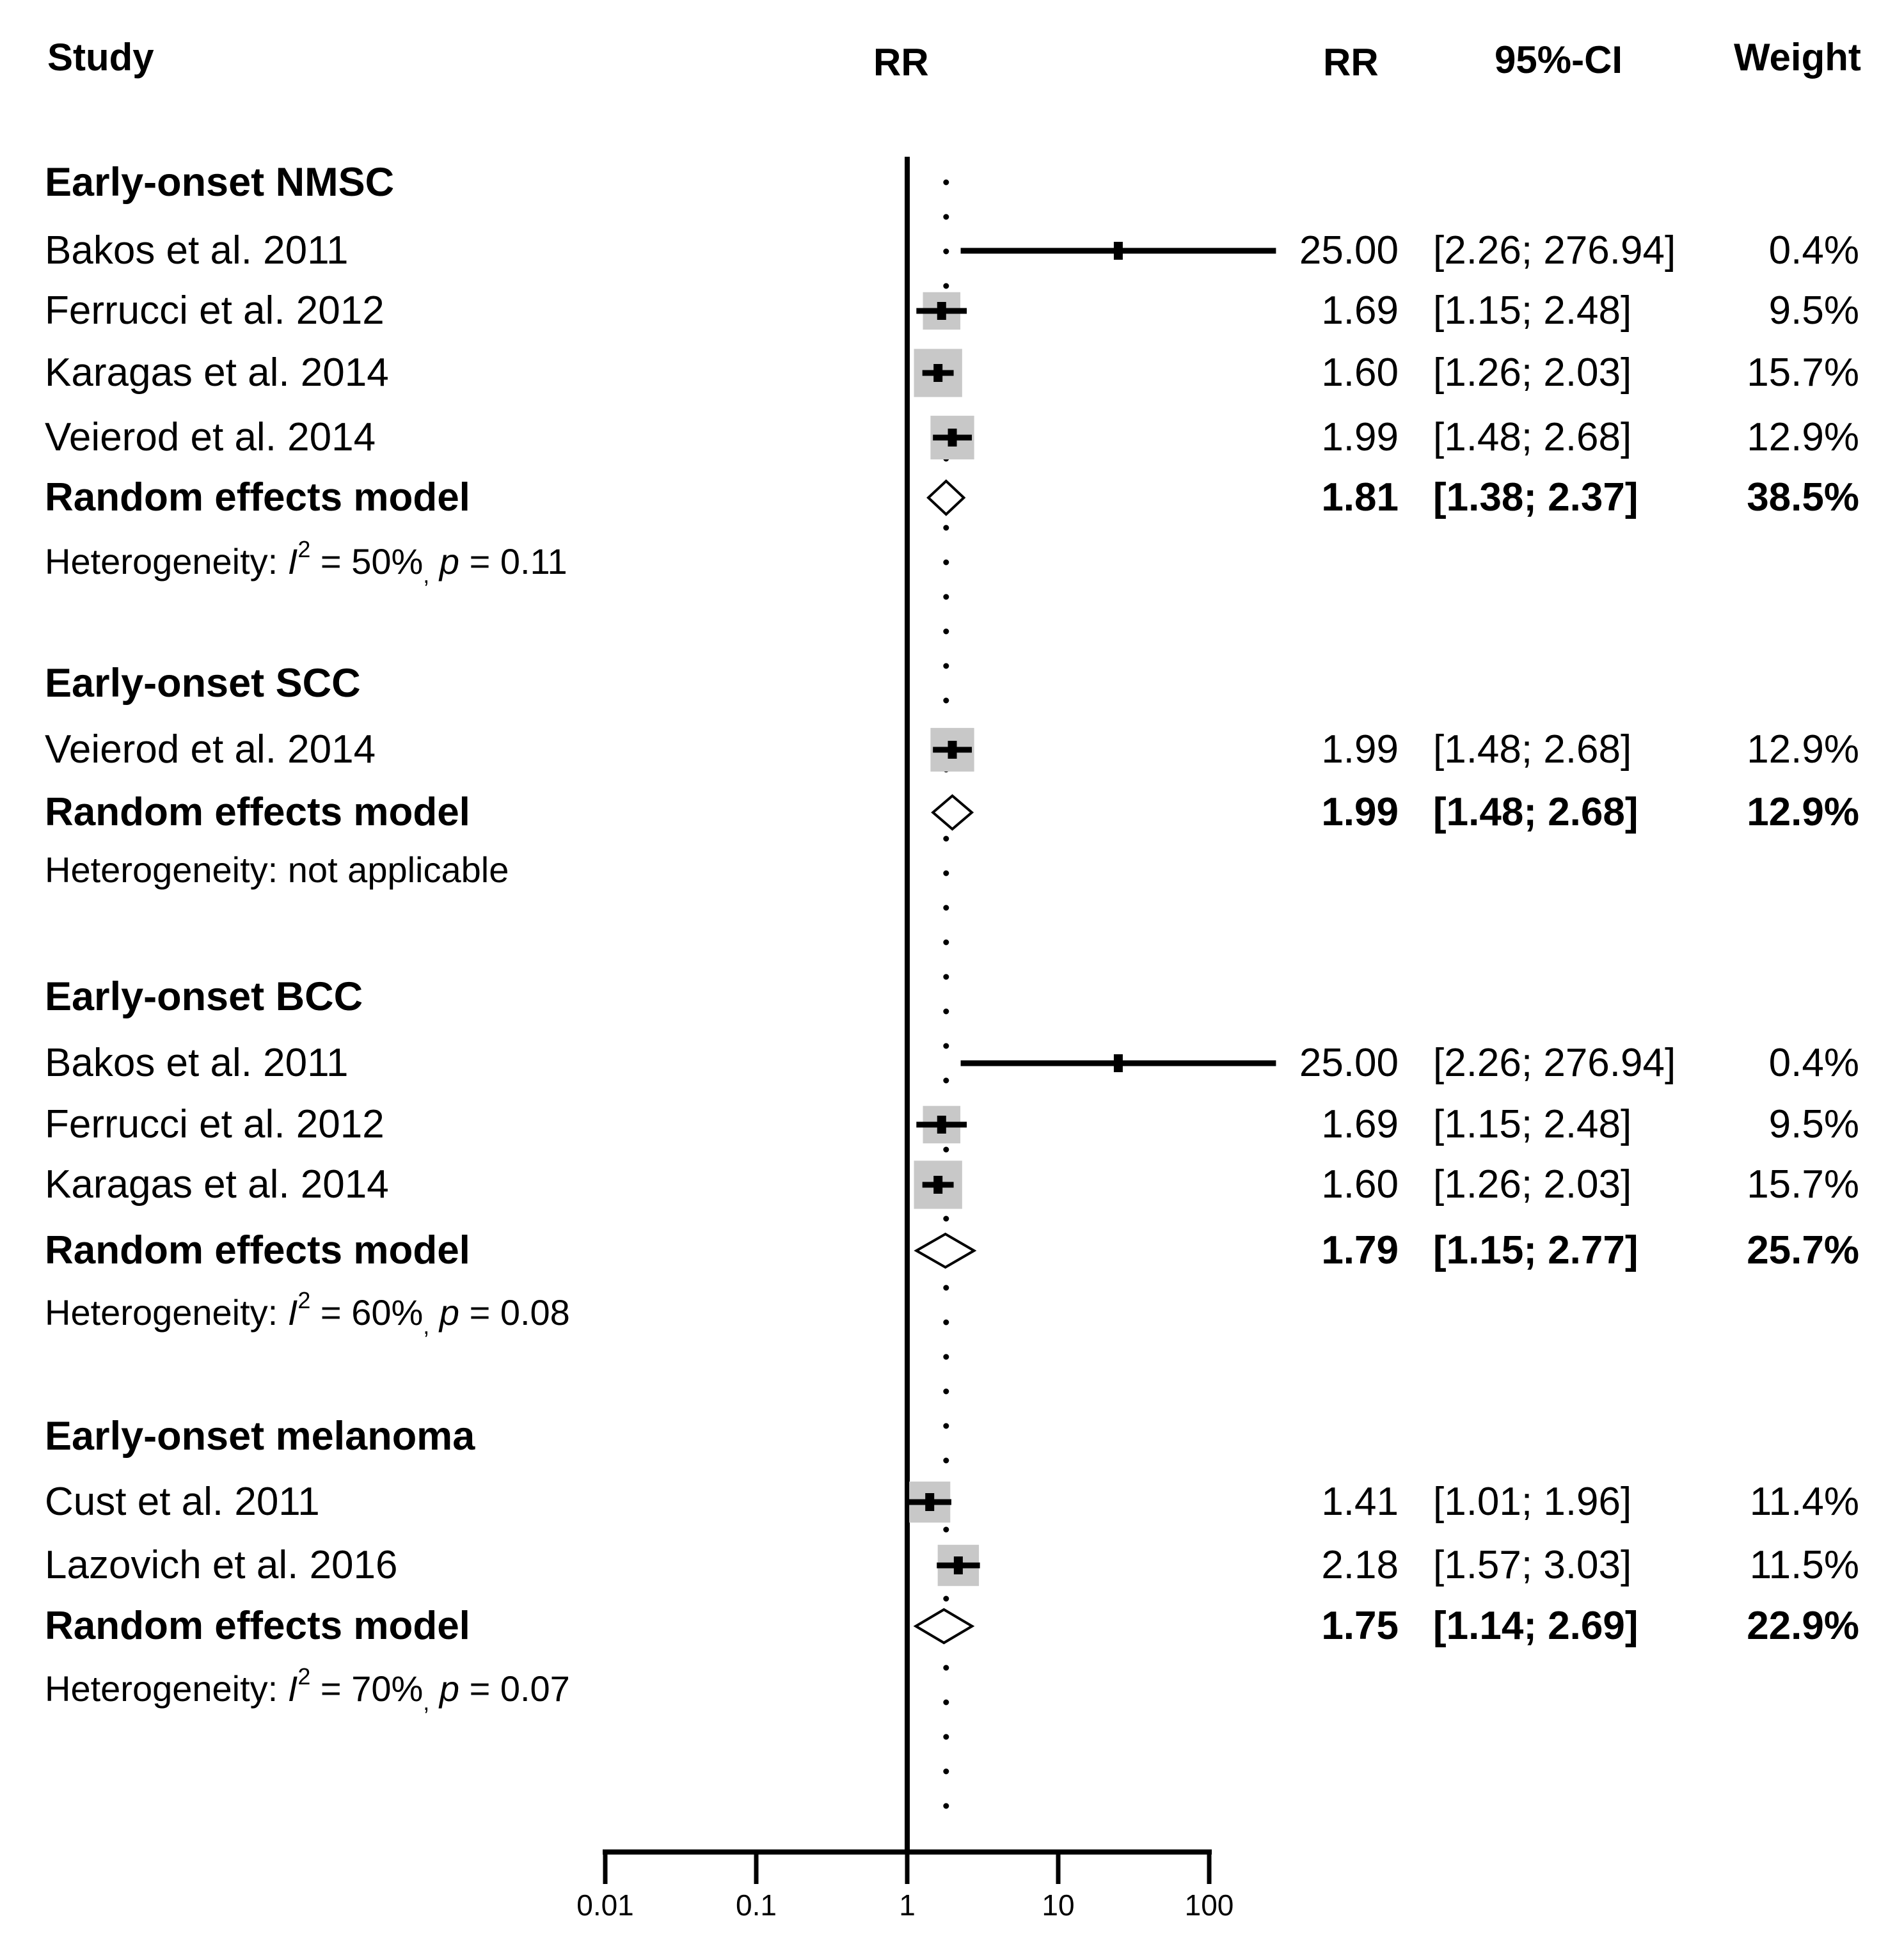 This screenshot has width=1904, height=1955. Describe the element at coordinates (277, 870) in the screenshot. I see `heterogeneity-text: Heterogeneity: not applicable` at that location.